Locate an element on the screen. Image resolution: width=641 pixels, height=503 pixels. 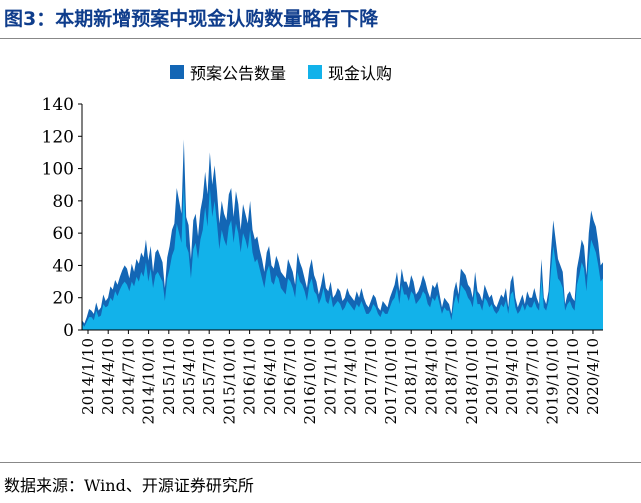
x-tick-label-9: 2016/4/10 is located at coordinates (270, 376).